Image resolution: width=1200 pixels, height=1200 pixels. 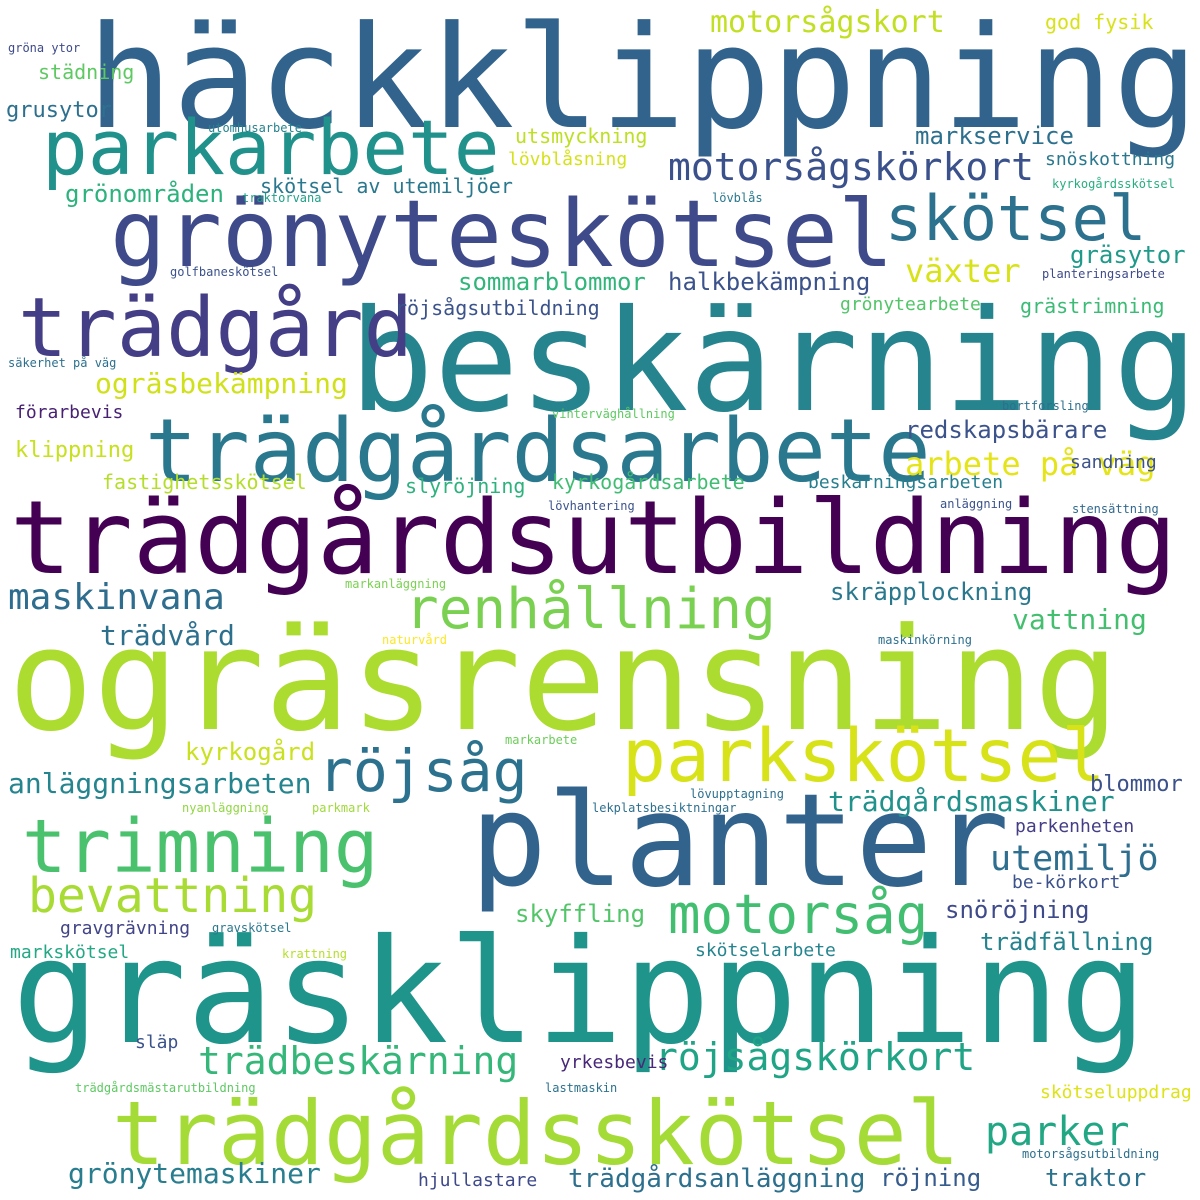 What do you see at coordinates (415, 640) in the screenshot?
I see `word-naturvard: naturvård` at bounding box center [415, 640].